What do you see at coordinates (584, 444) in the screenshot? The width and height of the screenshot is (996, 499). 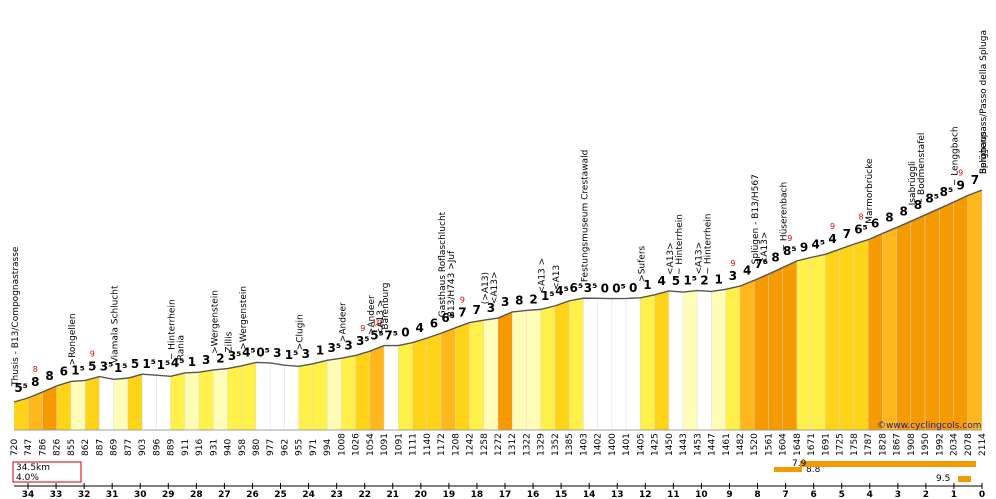 I see `elevation-label: 1403` at bounding box center [584, 444].